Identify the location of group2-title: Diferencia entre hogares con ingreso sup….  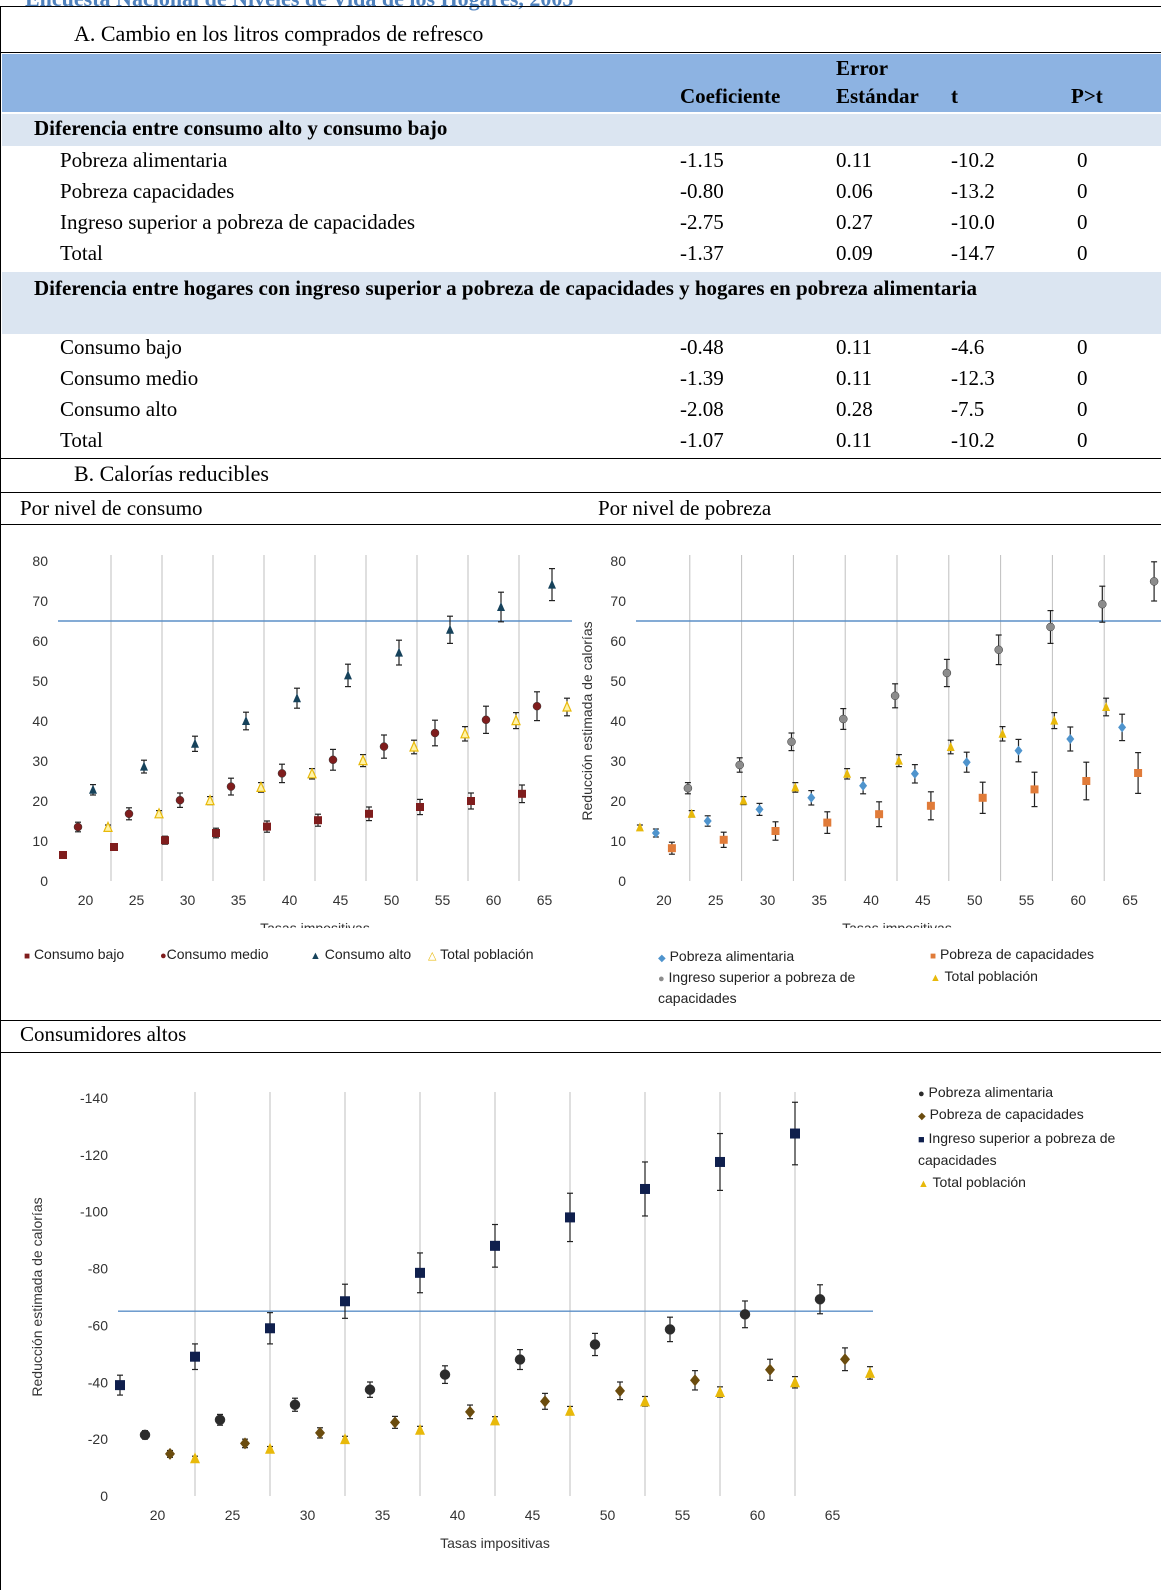
(505, 288).